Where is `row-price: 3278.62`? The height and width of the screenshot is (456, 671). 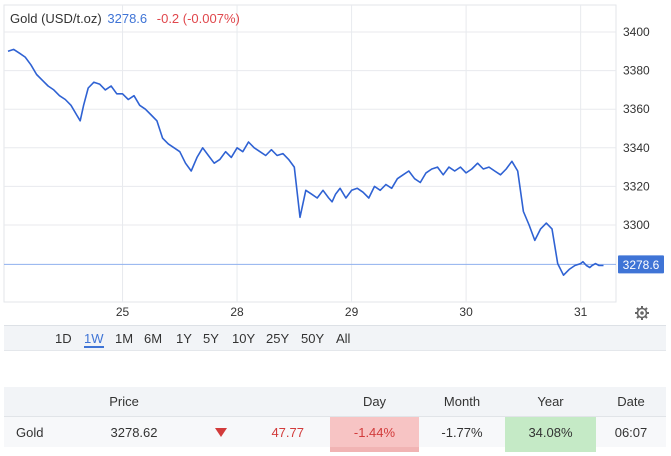 row-price: 3278.62 is located at coordinates (134, 432).